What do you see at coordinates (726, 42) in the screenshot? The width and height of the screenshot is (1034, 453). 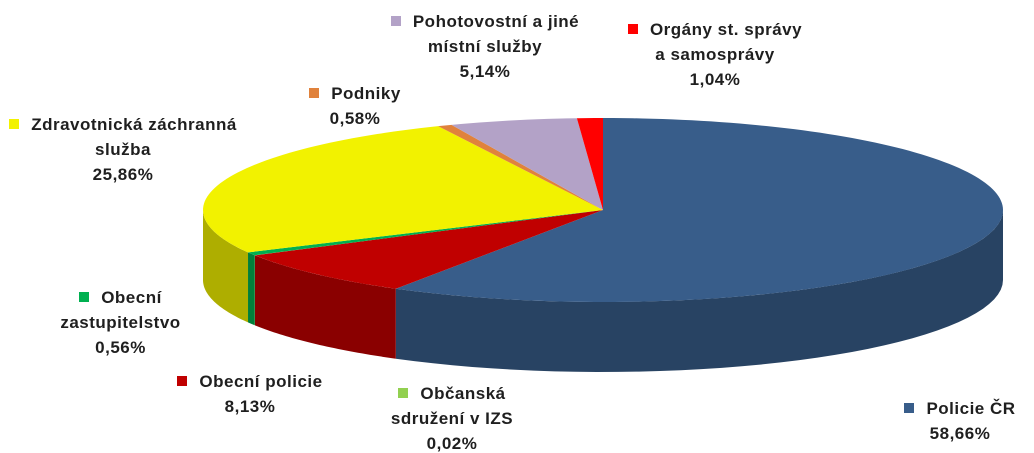 I see `category-label: Orgány st. správy a samosprávy` at bounding box center [726, 42].